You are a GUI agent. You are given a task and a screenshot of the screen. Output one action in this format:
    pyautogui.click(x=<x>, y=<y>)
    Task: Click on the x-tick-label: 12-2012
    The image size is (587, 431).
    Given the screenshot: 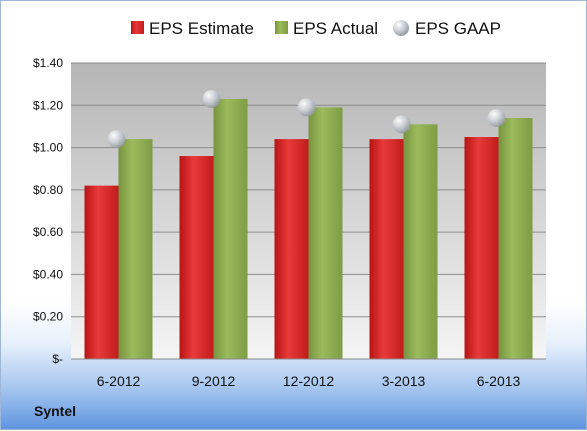 What is the action you would take?
    pyautogui.click(x=309, y=381)
    